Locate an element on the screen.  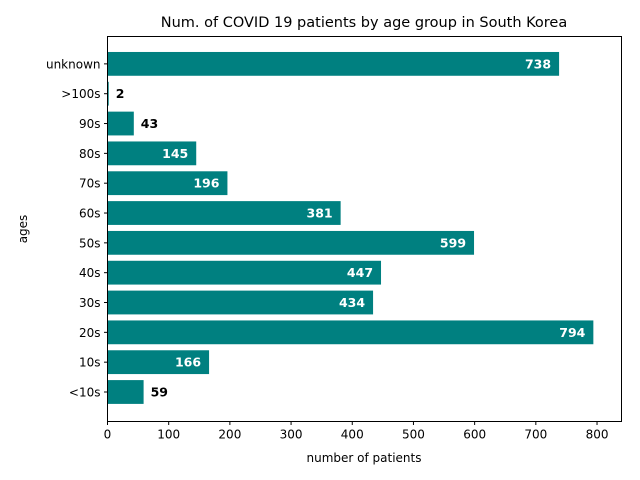
y-axis-label: ages is located at coordinates (23, 229).